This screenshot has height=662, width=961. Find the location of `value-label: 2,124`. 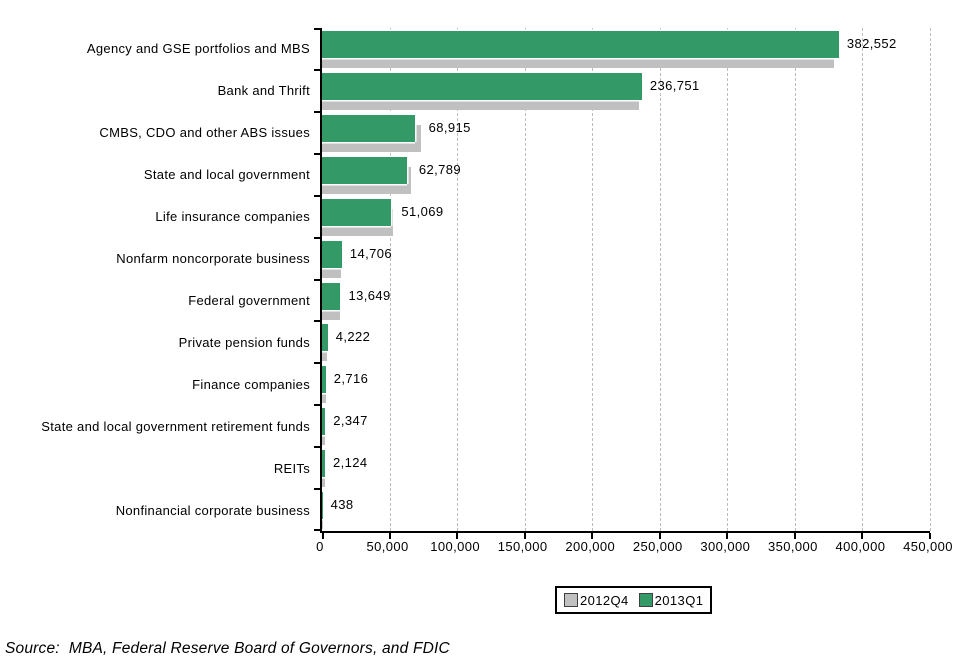

value-label: 2,124 is located at coordinates (350, 463).